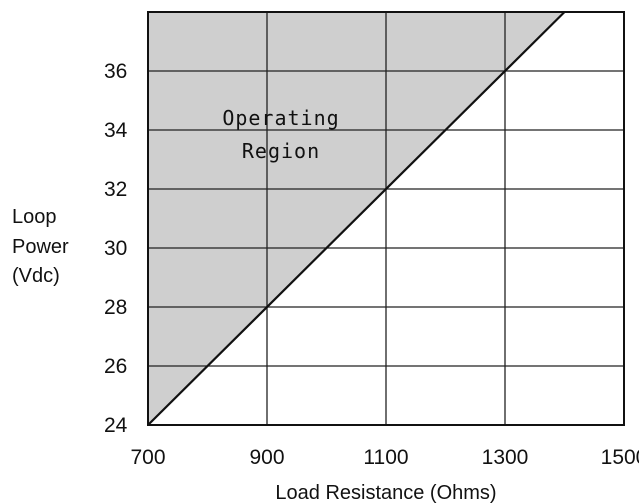 This screenshot has width=639, height=504. Describe the element at coordinates (36, 276) in the screenshot. I see `y-axis-label-line-3: (Vdc)` at that location.